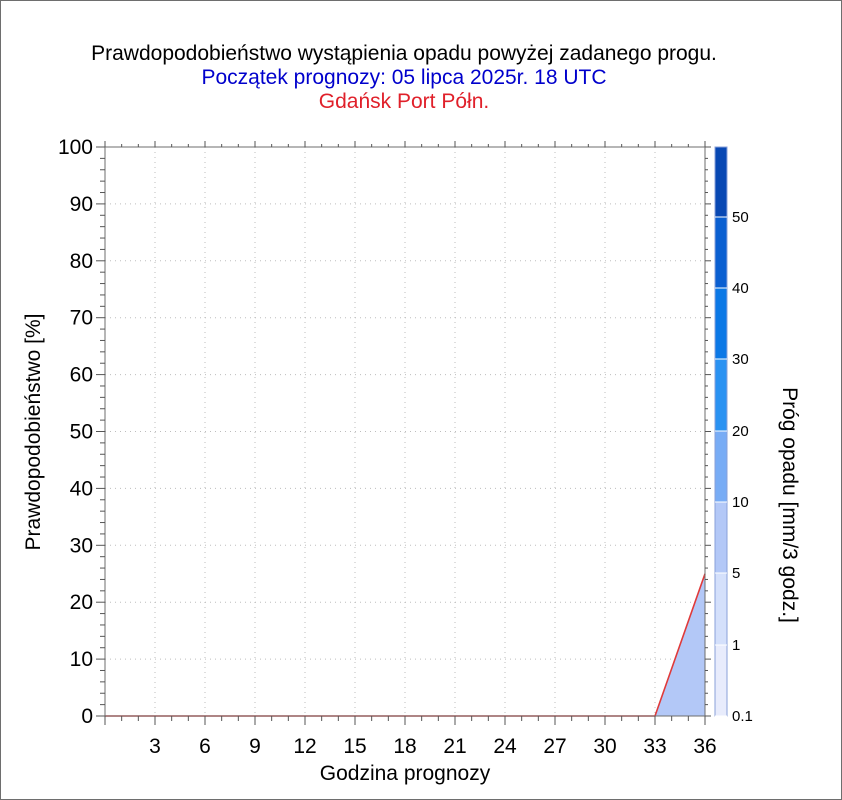 This screenshot has height=800, width=842. I want to click on y-tick-label: 80, so click(81, 261).